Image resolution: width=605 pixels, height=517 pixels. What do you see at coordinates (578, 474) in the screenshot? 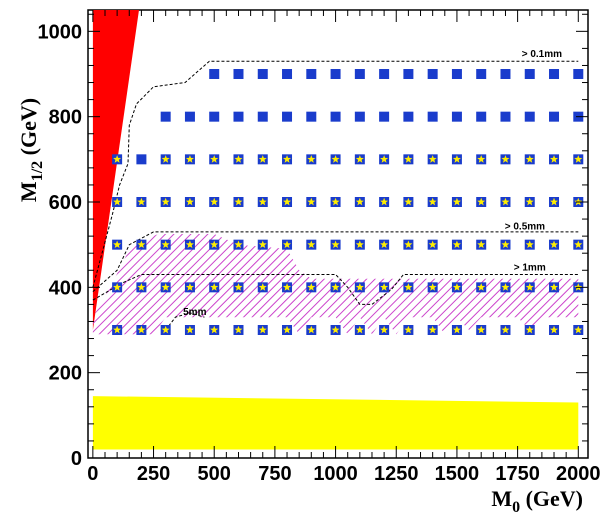
I see `x-tick-label: 2000` at bounding box center [578, 474].